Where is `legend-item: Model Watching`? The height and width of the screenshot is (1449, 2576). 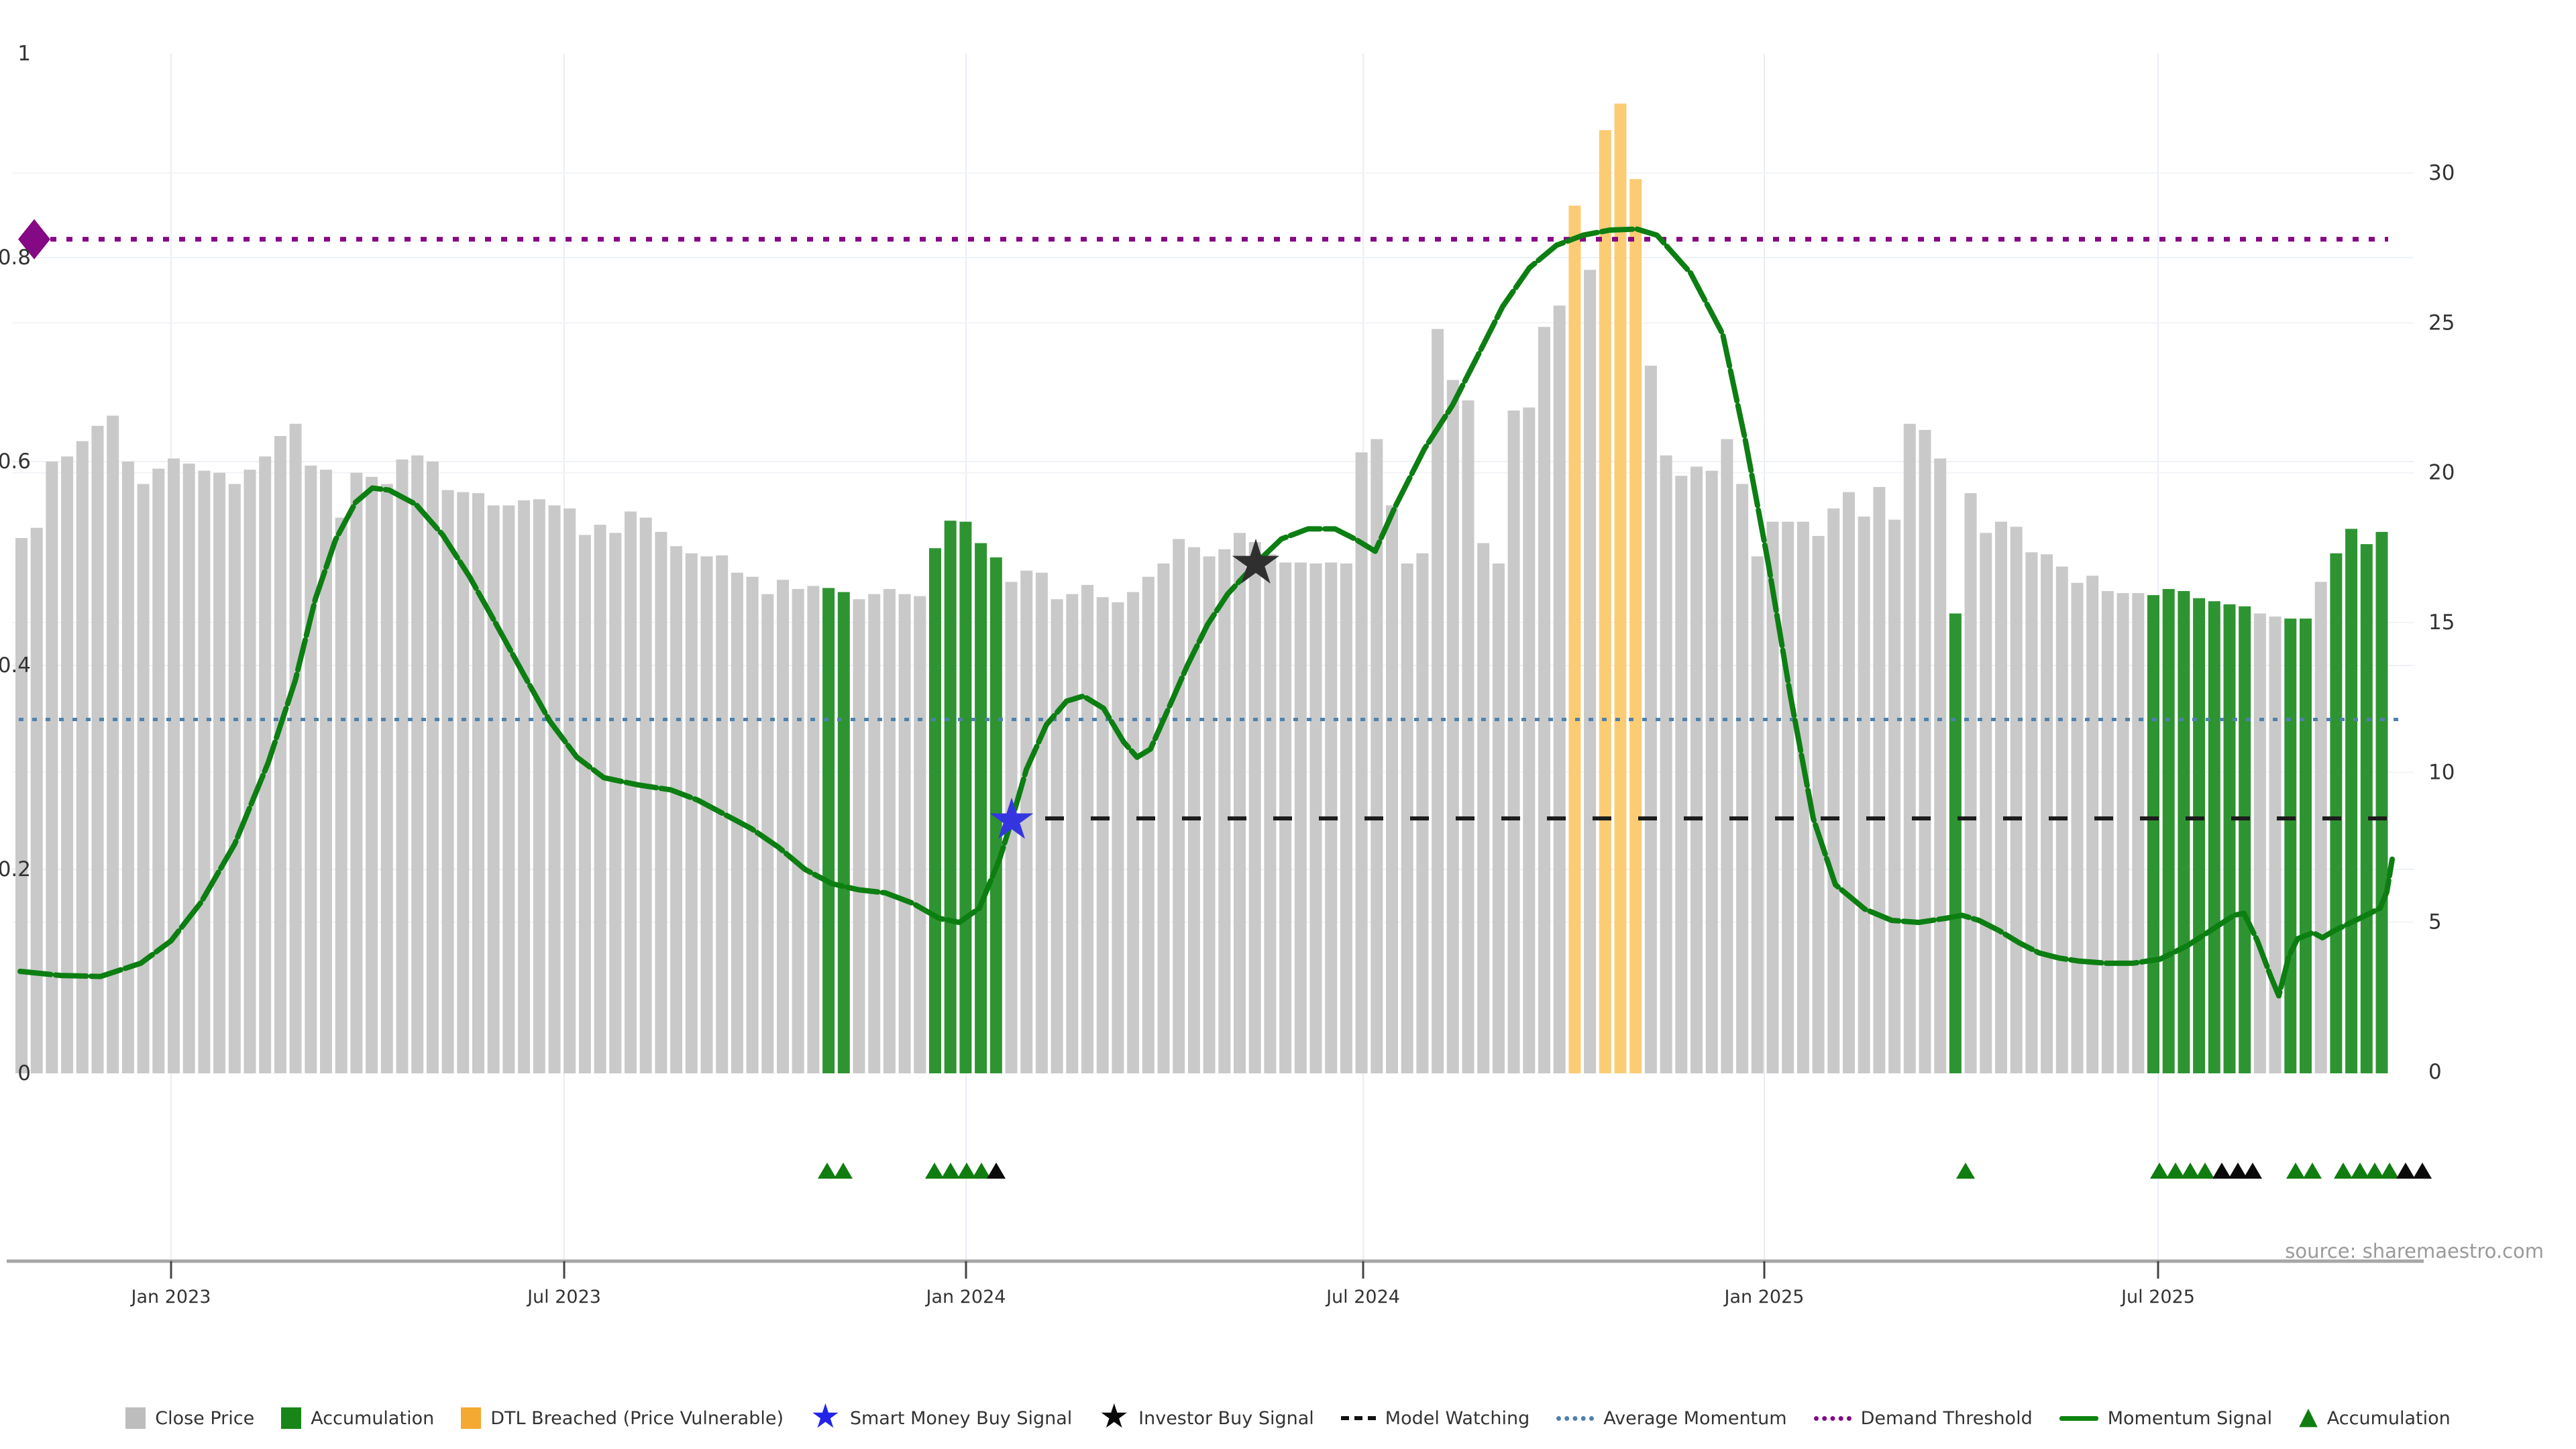
legend-item: Model Watching is located at coordinates (1434, 1418).